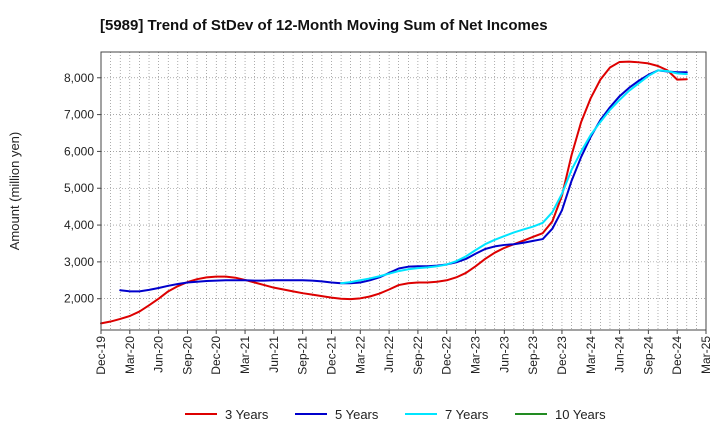 The height and width of the screenshot is (440, 720). What do you see at coordinates (476, 355) in the screenshot?
I see `x-tick-label: Mar-23` at bounding box center [476, 355].